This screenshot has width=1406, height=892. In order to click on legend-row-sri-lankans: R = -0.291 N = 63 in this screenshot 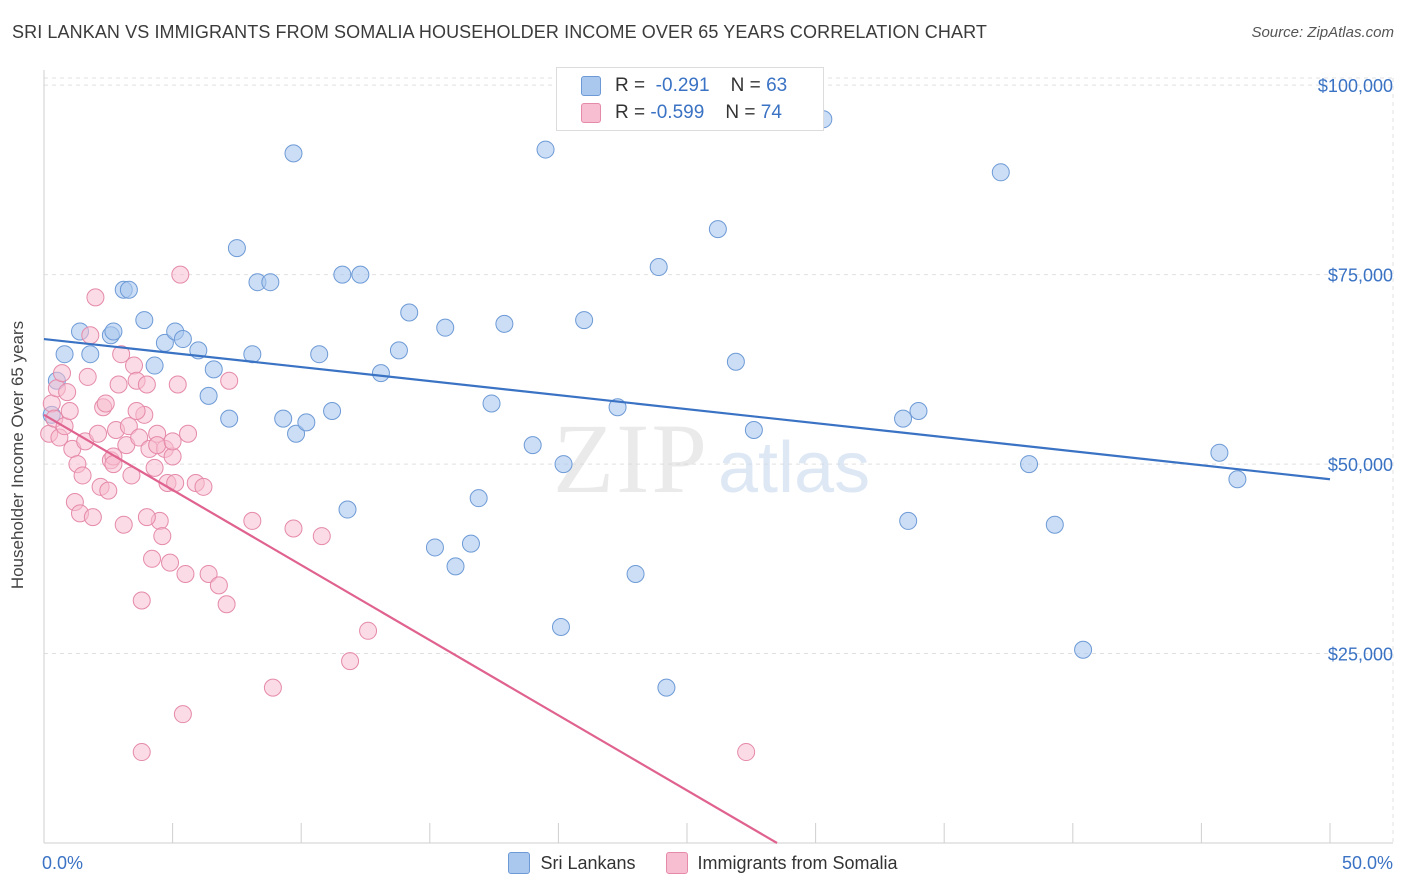, I will do `click(684, 86)`.